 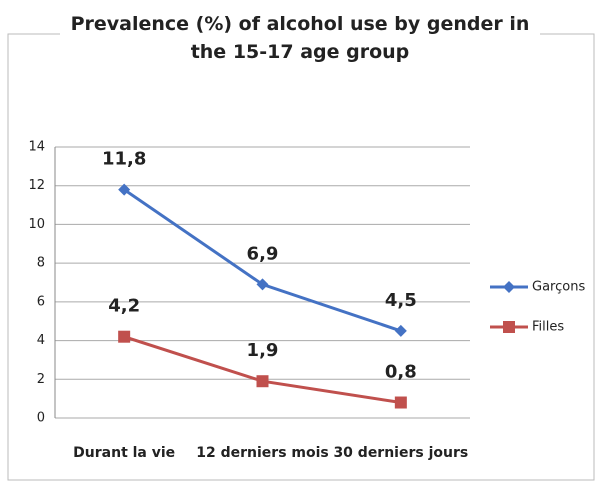 What do you see at coordinates (401, 372) in the screenshot?
I see `data-label: 0,8` at bounding box center [401, 372].